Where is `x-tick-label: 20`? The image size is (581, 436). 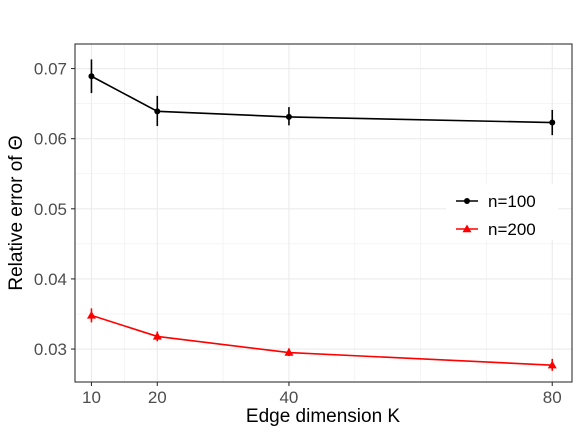
x-tick-label: 20 is located at coordinates (157, 397).